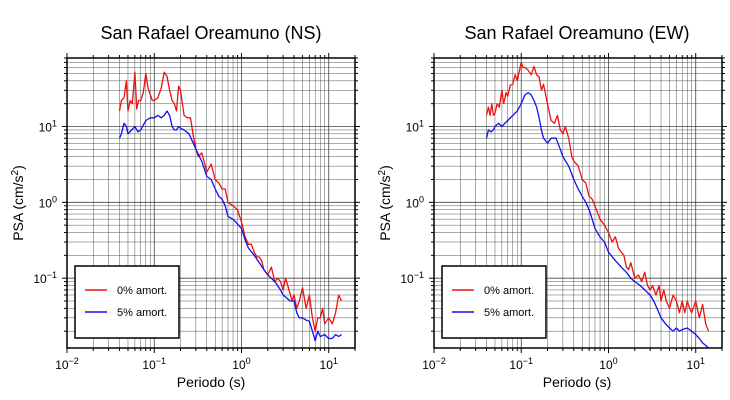 The image size is (730, 400). I want to click on chart-title: San Rafael Oreamuno (EW), so click(576, 33).